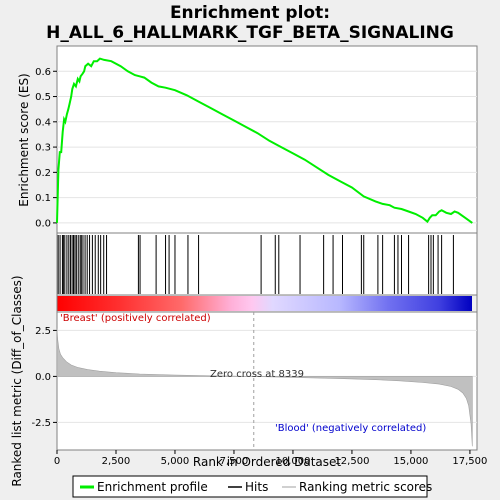 The height and width of the screenshot is (500, 500). Describe the element at coordinates (469, 461) in the screenshot. I see `x-tick-label: 17,500` at that location.